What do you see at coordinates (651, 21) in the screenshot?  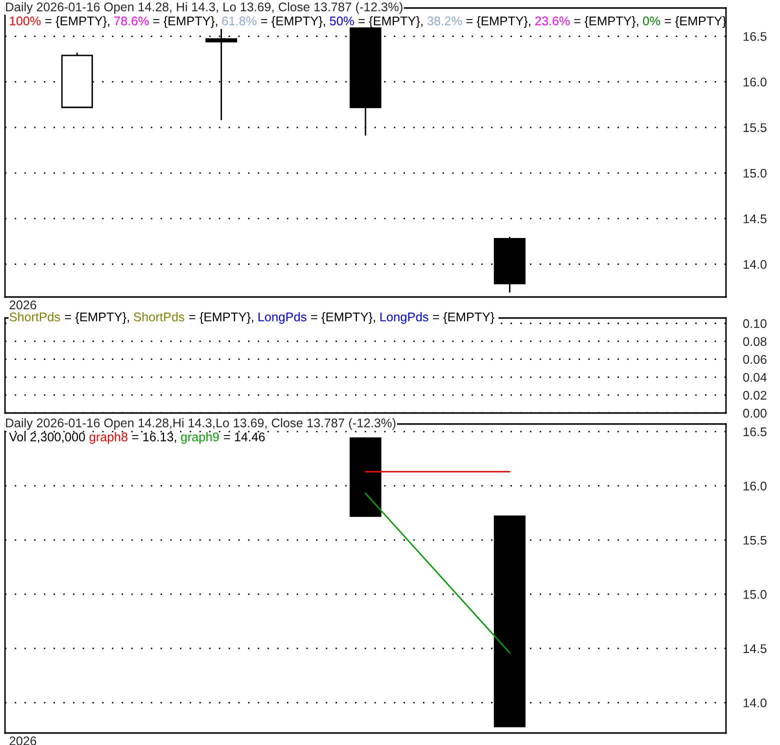 I see `legend-label: 0%` at bounding box center [651, 21].